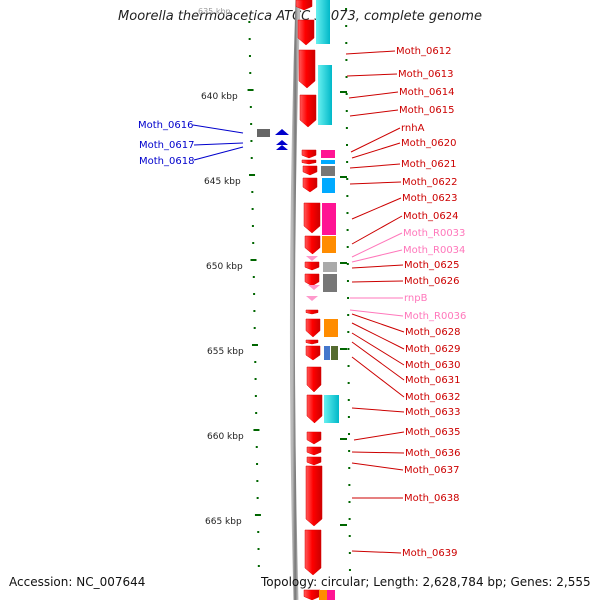 This screenshot has width=600, height=600. I want to click on reverse-gene, so click(263, 133).